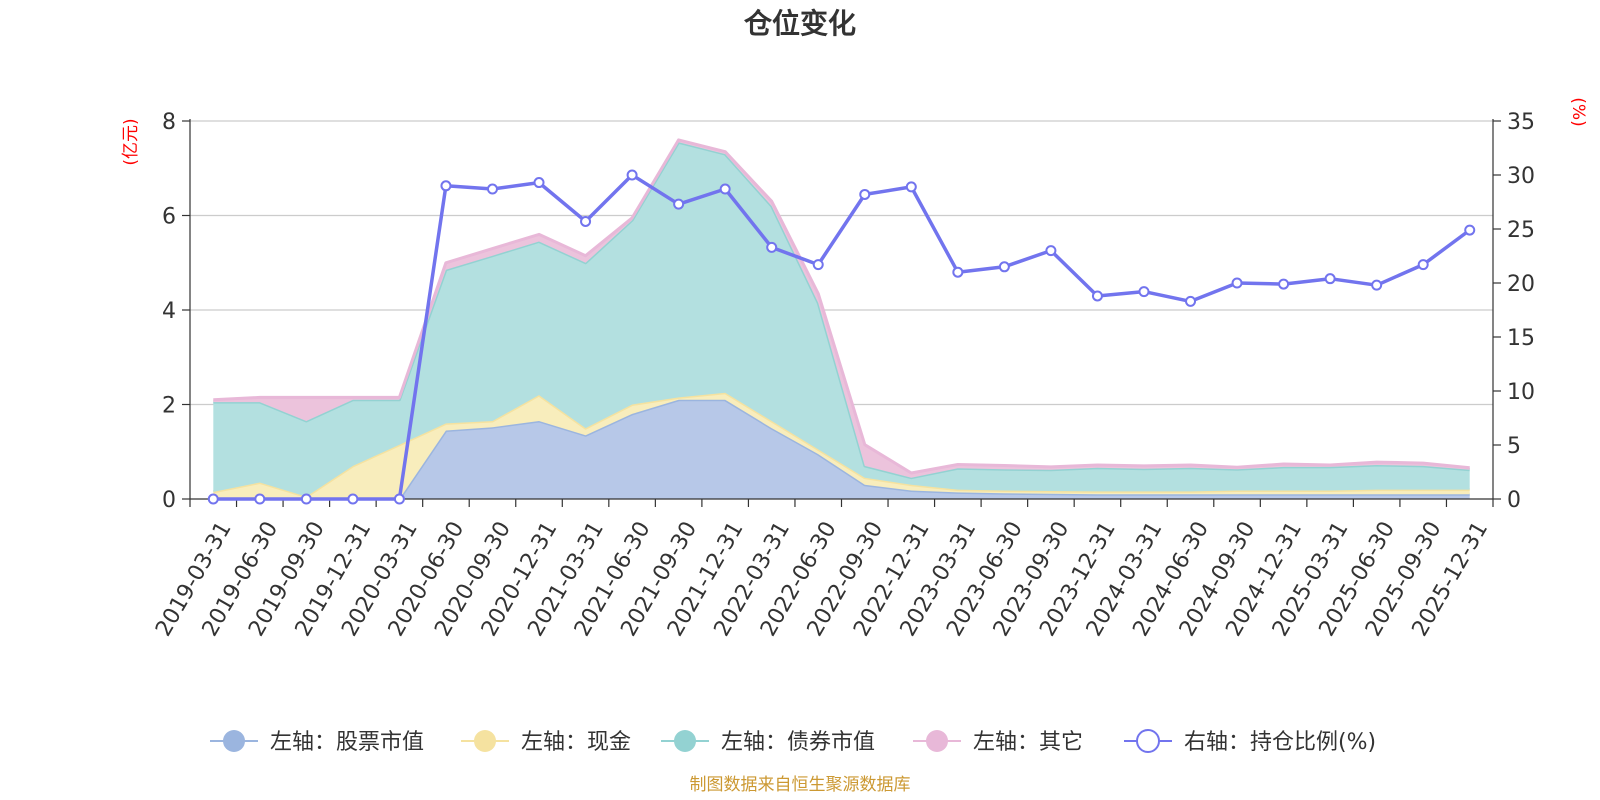 The height and width of the screenshot is (800, 1600). I want to click on left-tick-label: 0, so click(169, 500).